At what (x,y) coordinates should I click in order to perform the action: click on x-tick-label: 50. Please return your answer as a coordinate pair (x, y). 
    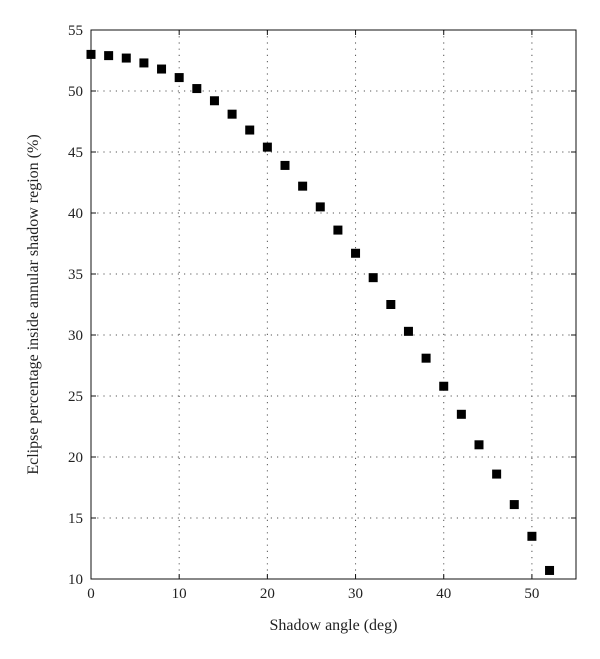
    Looking at the image, I should click on (531, 594).